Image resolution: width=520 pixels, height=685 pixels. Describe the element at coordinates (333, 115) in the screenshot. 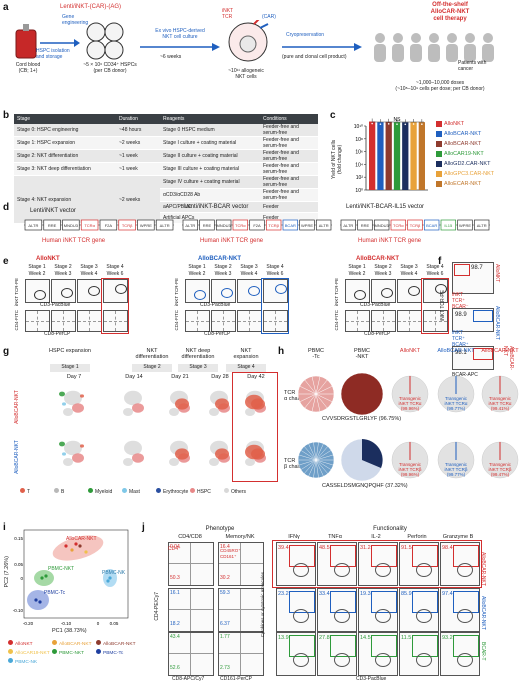

I see `panel-label-c: c` at that location.